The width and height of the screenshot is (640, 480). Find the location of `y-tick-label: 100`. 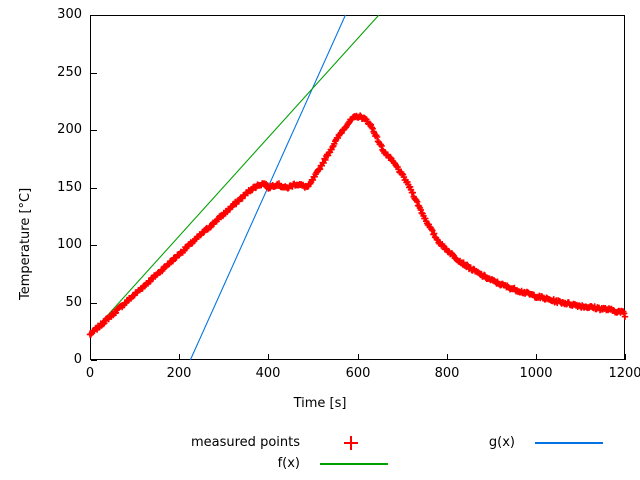

y-tick-label: 100 is located at coordinates (69, 244).